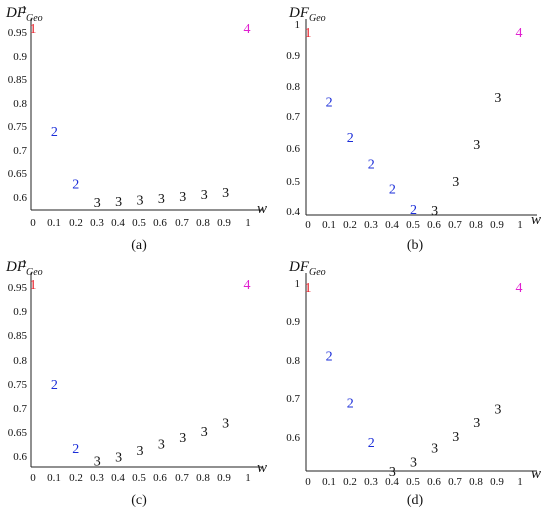 This screenshot has height=515, width=550. I want to click on yticks-b: 0.4 0.5 0.6 0.7 0.8 0.9 1, so click(293, 118).